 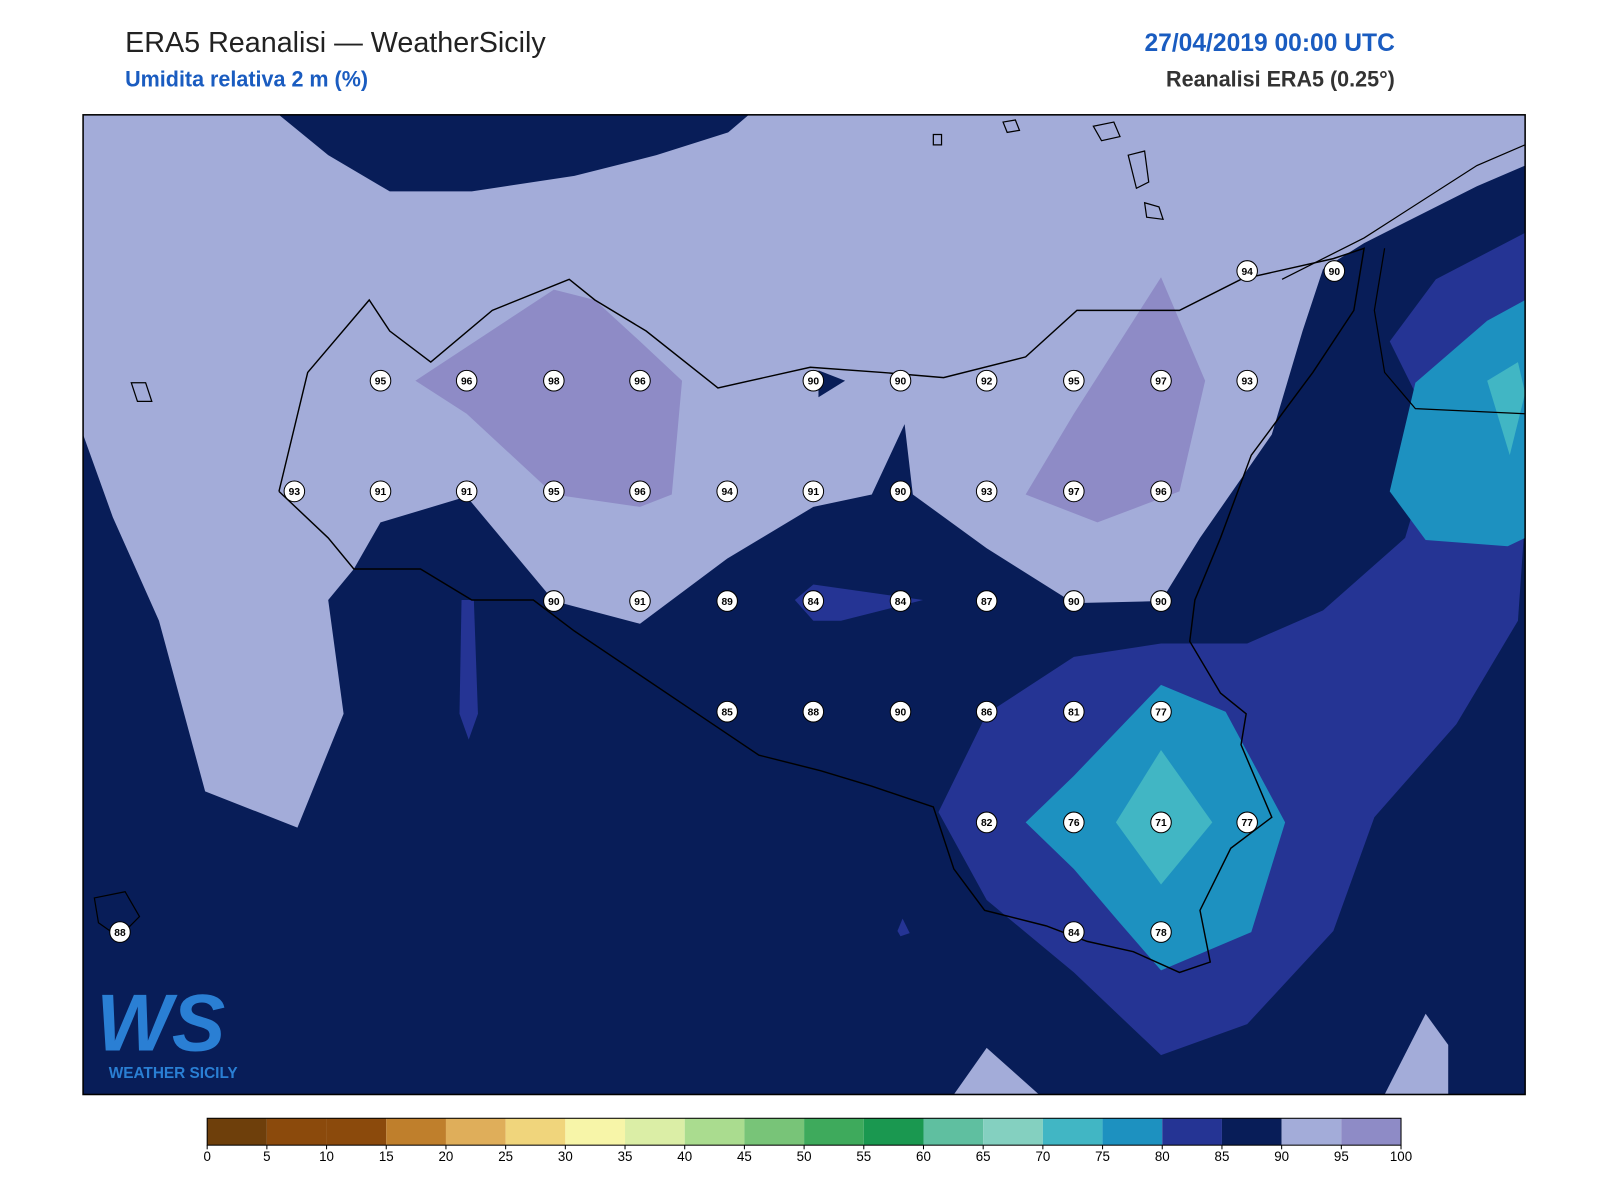 What do you see at coordinates (326, 1156) in the screenshot?
I see `colorbar-tick-label: 10` at bounding box center [326, 1156].